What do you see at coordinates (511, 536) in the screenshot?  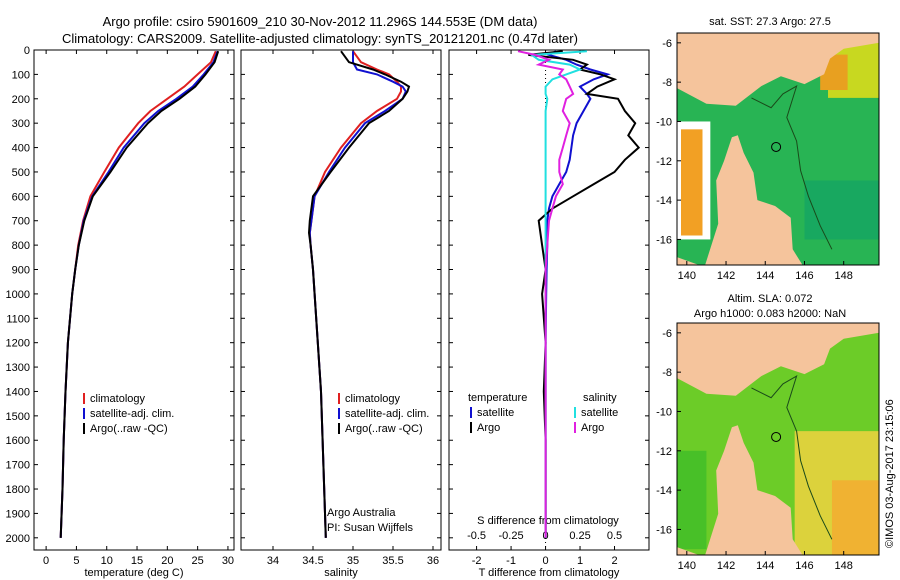 I see `x-tick-label-salinity: -0.25` at bounding box center [511, 536].